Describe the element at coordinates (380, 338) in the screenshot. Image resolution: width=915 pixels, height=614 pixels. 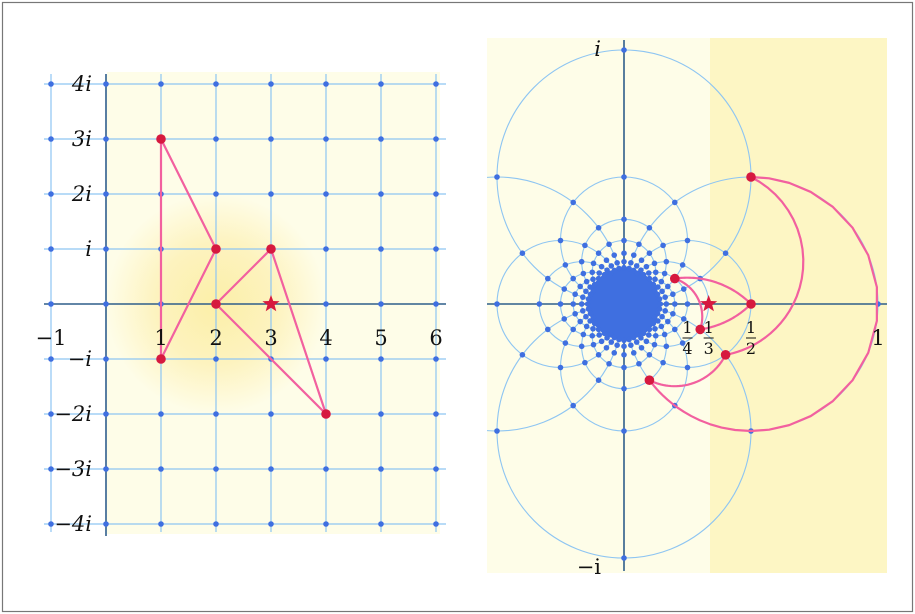
I see `left-real-tick-label: 5` at that location.